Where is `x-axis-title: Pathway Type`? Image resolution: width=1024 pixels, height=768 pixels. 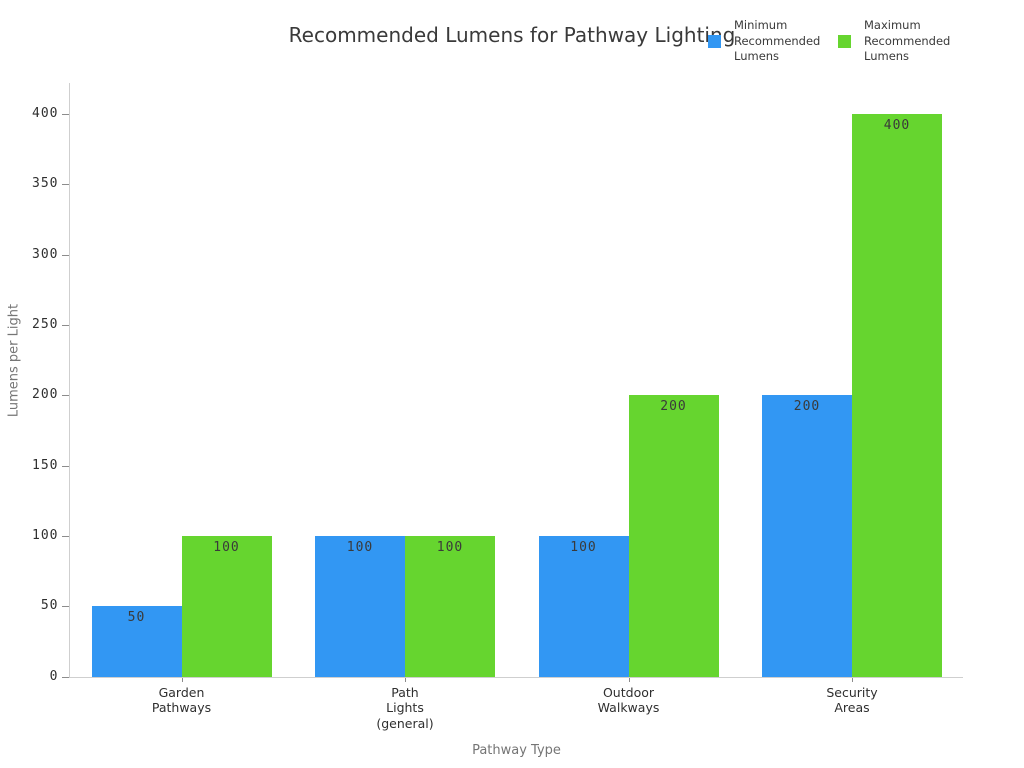 x-axis-title: Pathway Type is located at coordinates (516, 750).